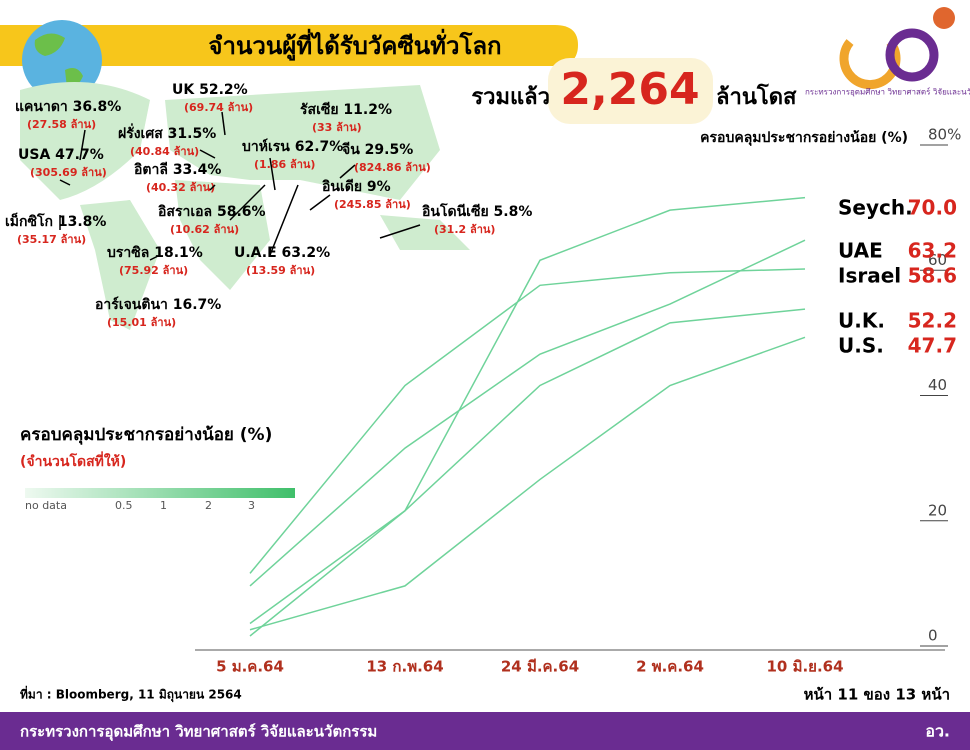  Describe the element at coordinates (284, 164) in the screenshot. I see `map-doses: (1.86 ล้าน)` at that location.